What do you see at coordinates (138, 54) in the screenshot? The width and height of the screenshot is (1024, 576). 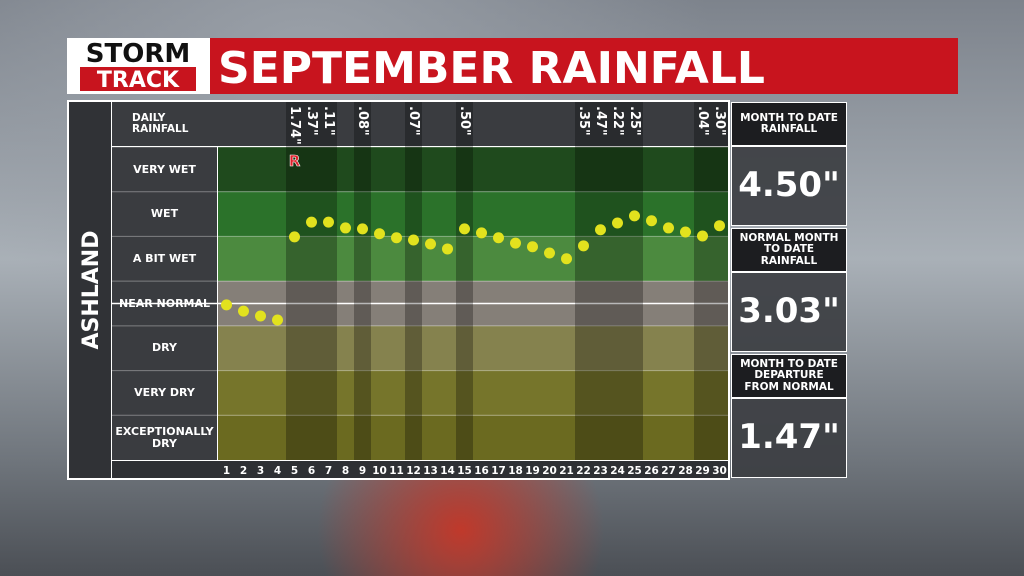 I see `logo-line1: STORM` at bounding box center [138, 54].